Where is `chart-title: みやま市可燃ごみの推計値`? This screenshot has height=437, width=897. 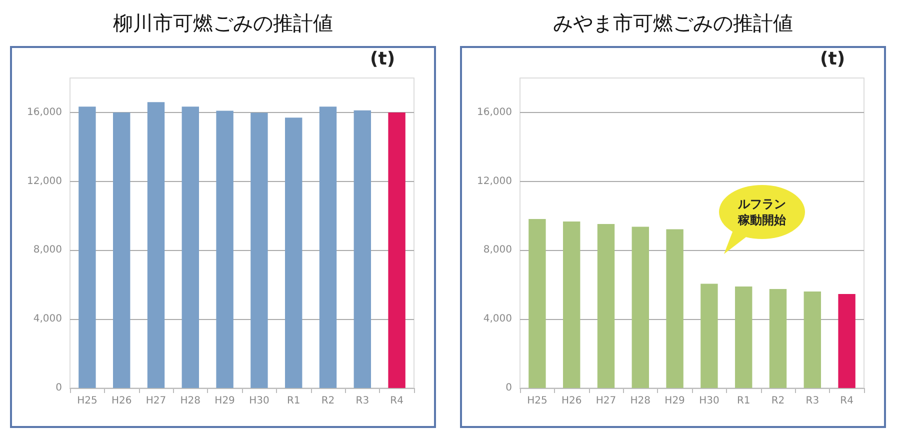
chart-title: みやま市可燃ごみの推計値 is located at coordinates (673, 23).